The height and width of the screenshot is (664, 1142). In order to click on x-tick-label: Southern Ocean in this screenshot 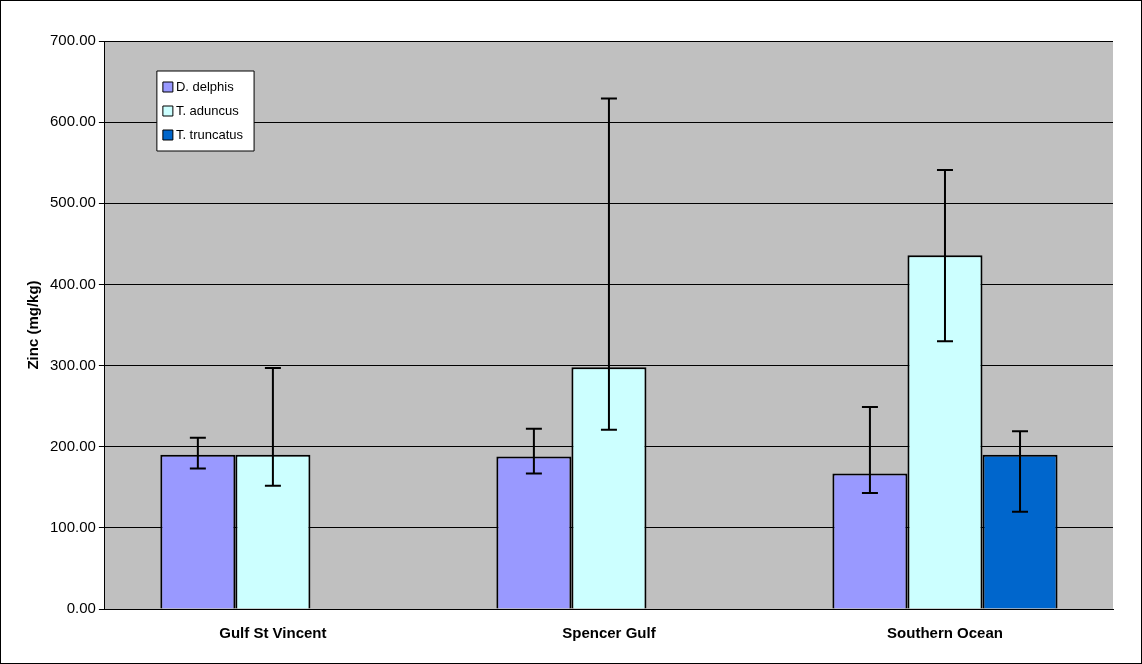, I will do `click(945, 633)`.